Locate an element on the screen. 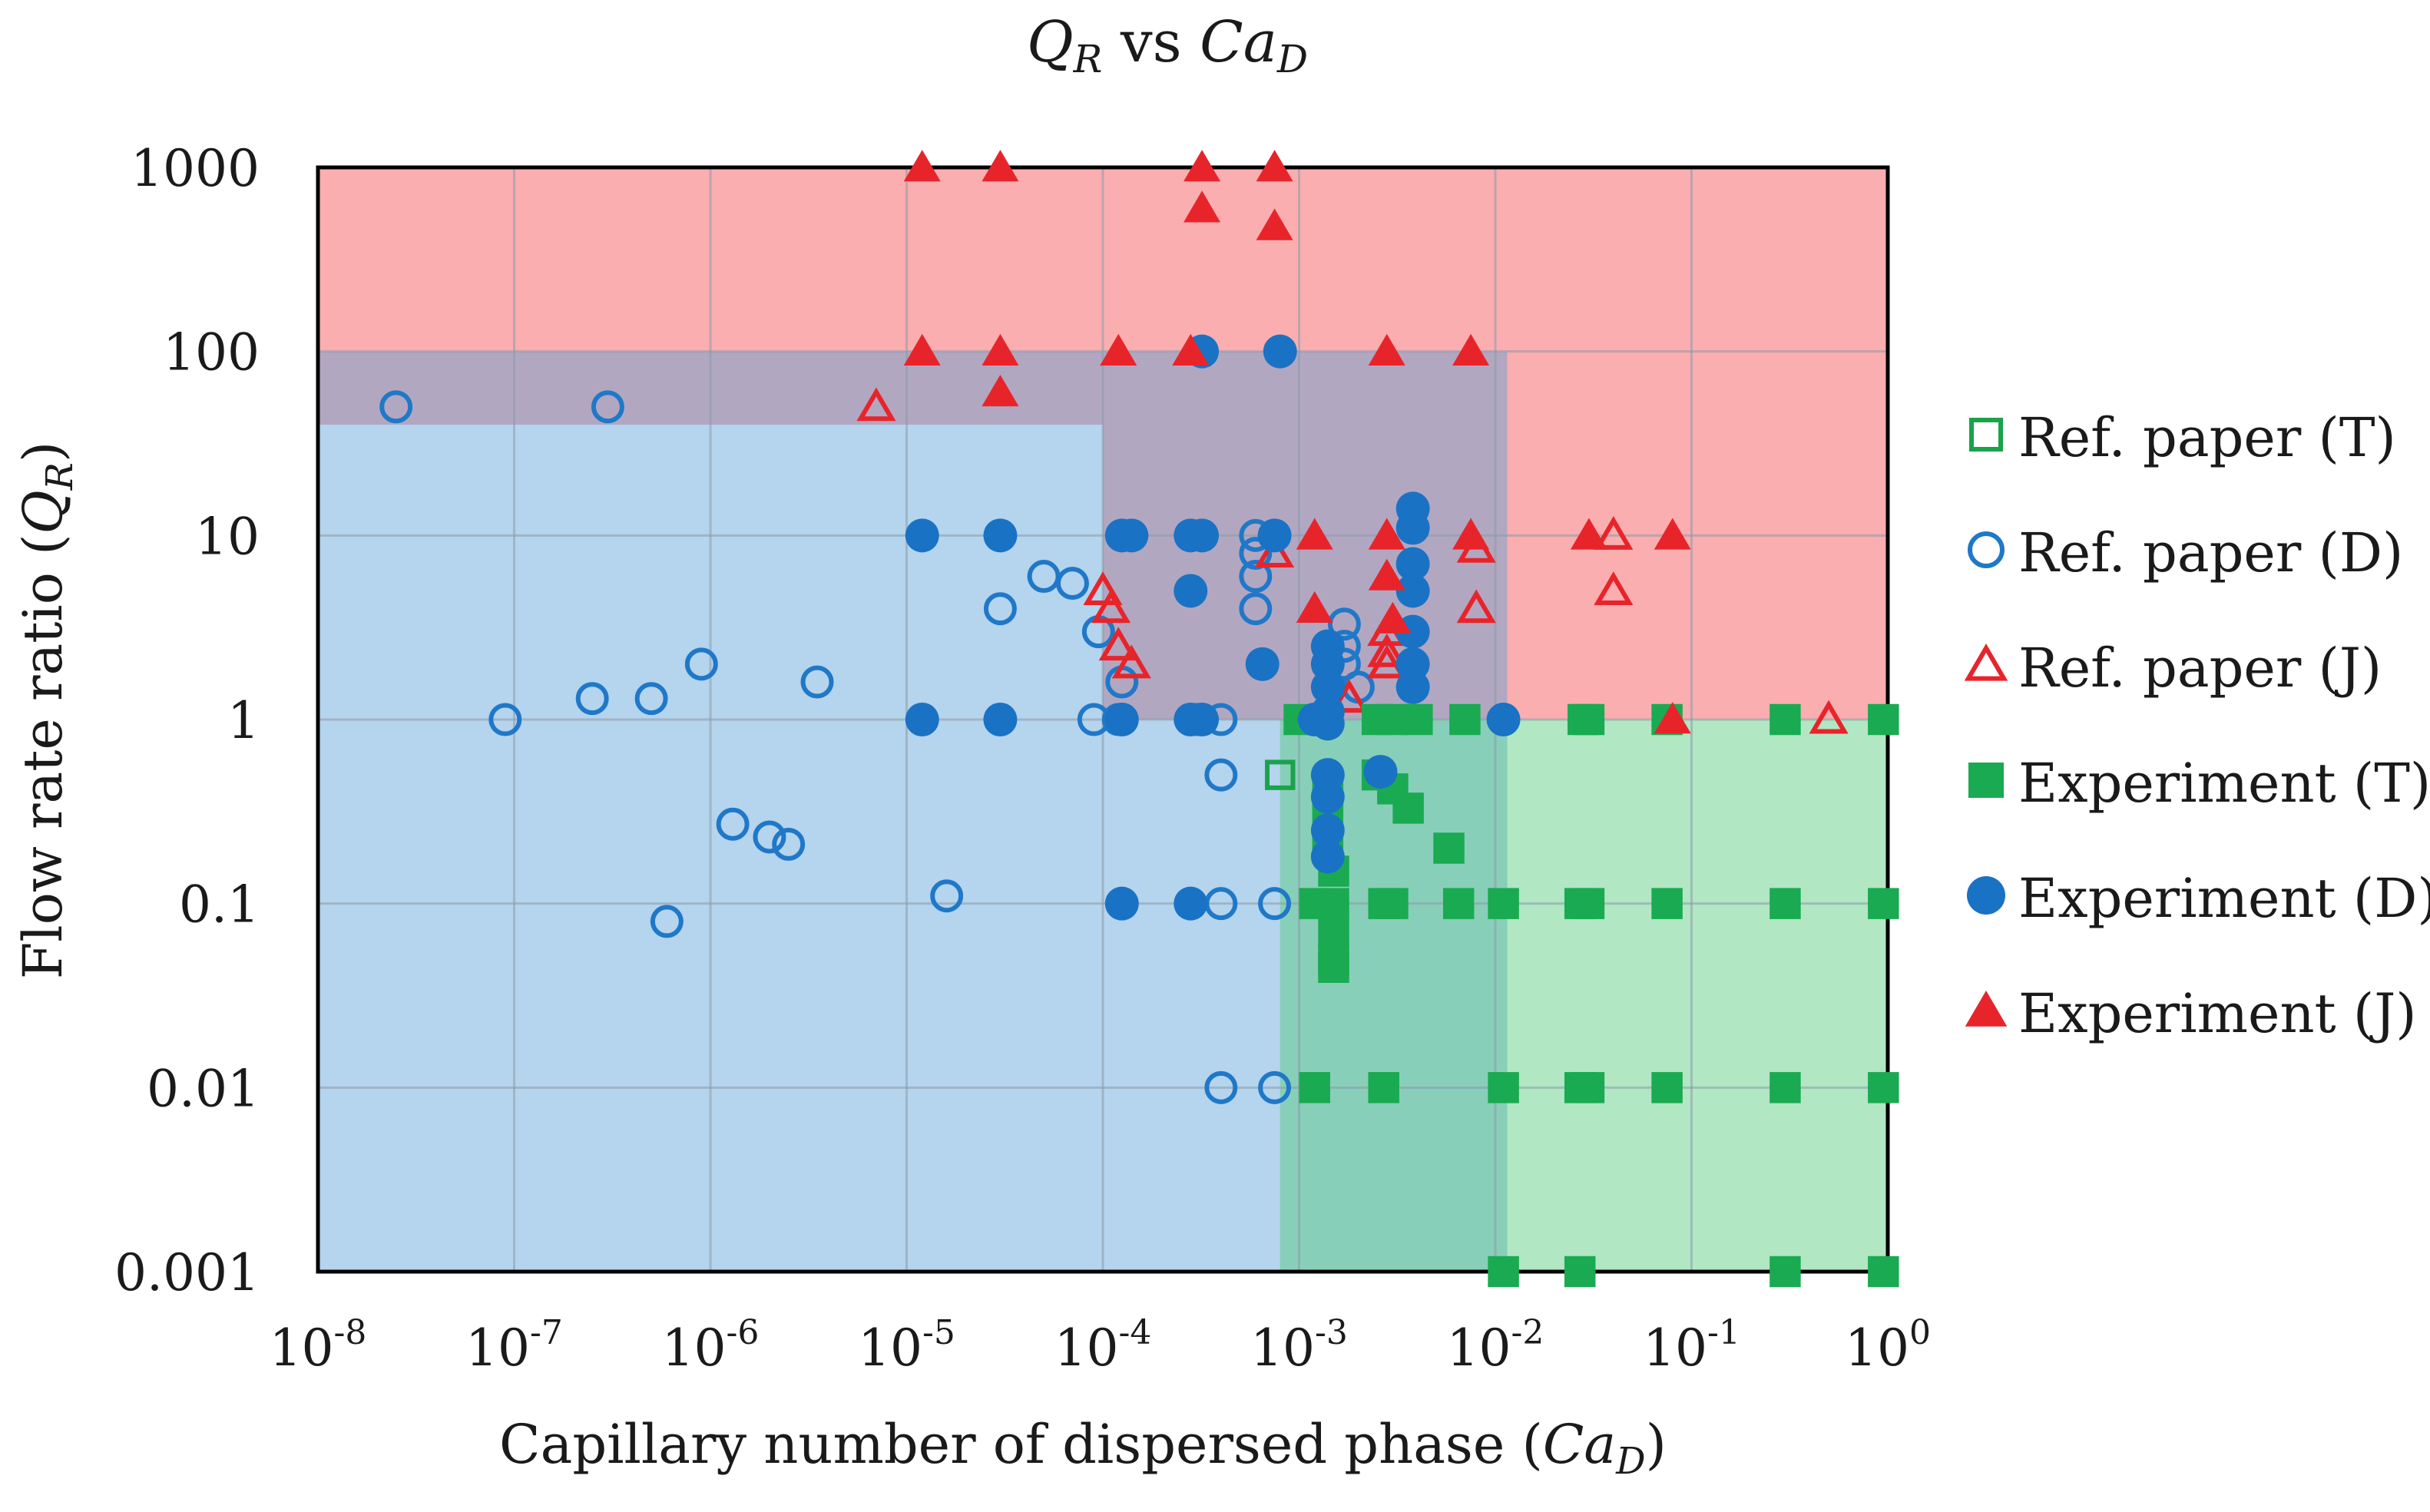 The height and width of the screenshot is (1512, 2430). series-experiment-t is located at coordinates (1591, 996).